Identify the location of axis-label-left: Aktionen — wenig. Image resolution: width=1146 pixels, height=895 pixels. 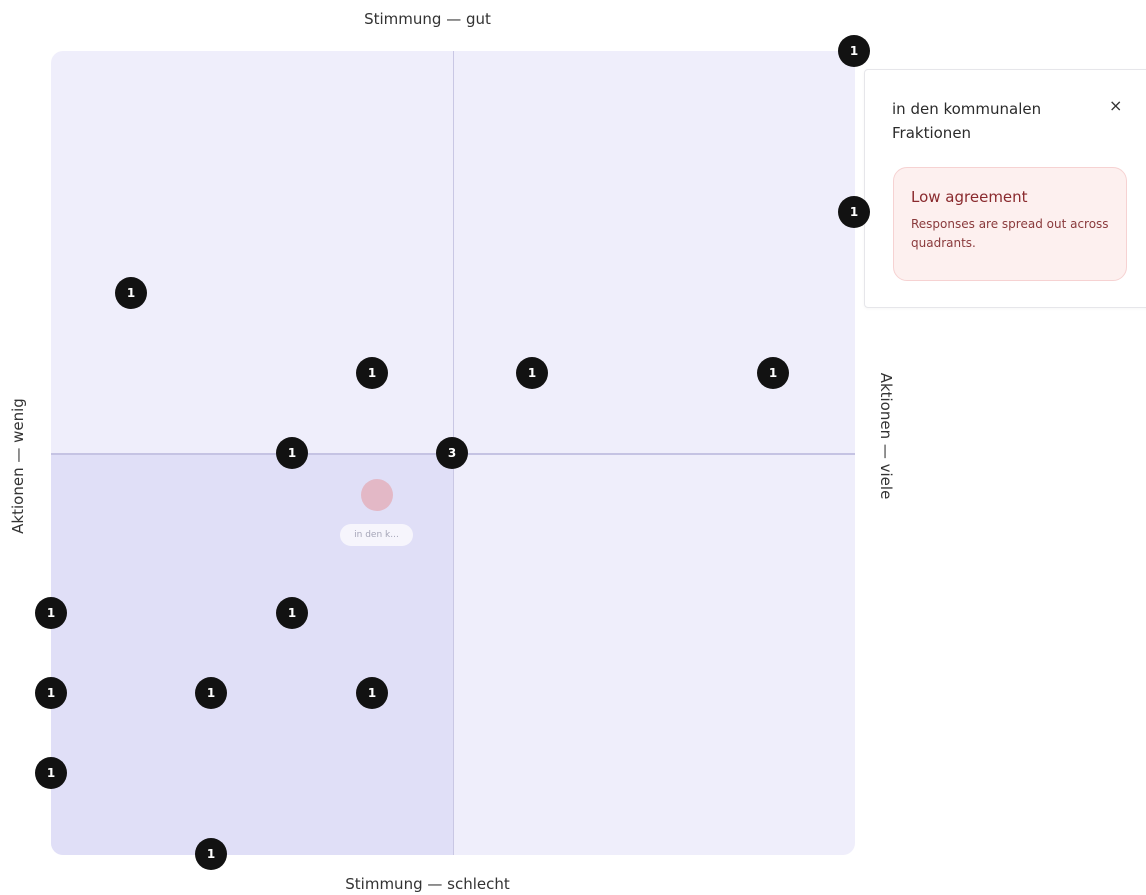
(18, 466).